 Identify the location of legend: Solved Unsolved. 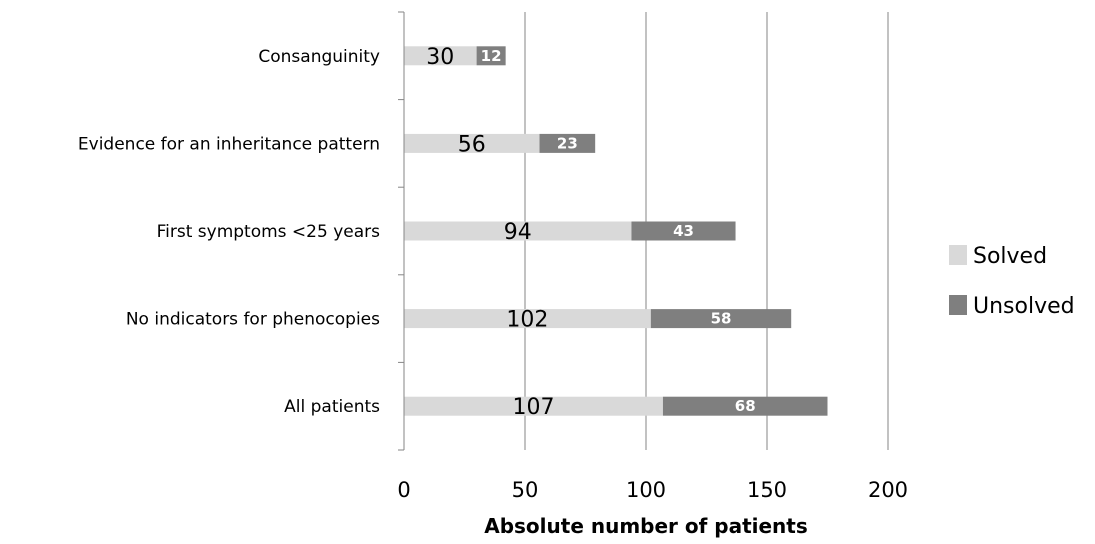
(1012, 281).